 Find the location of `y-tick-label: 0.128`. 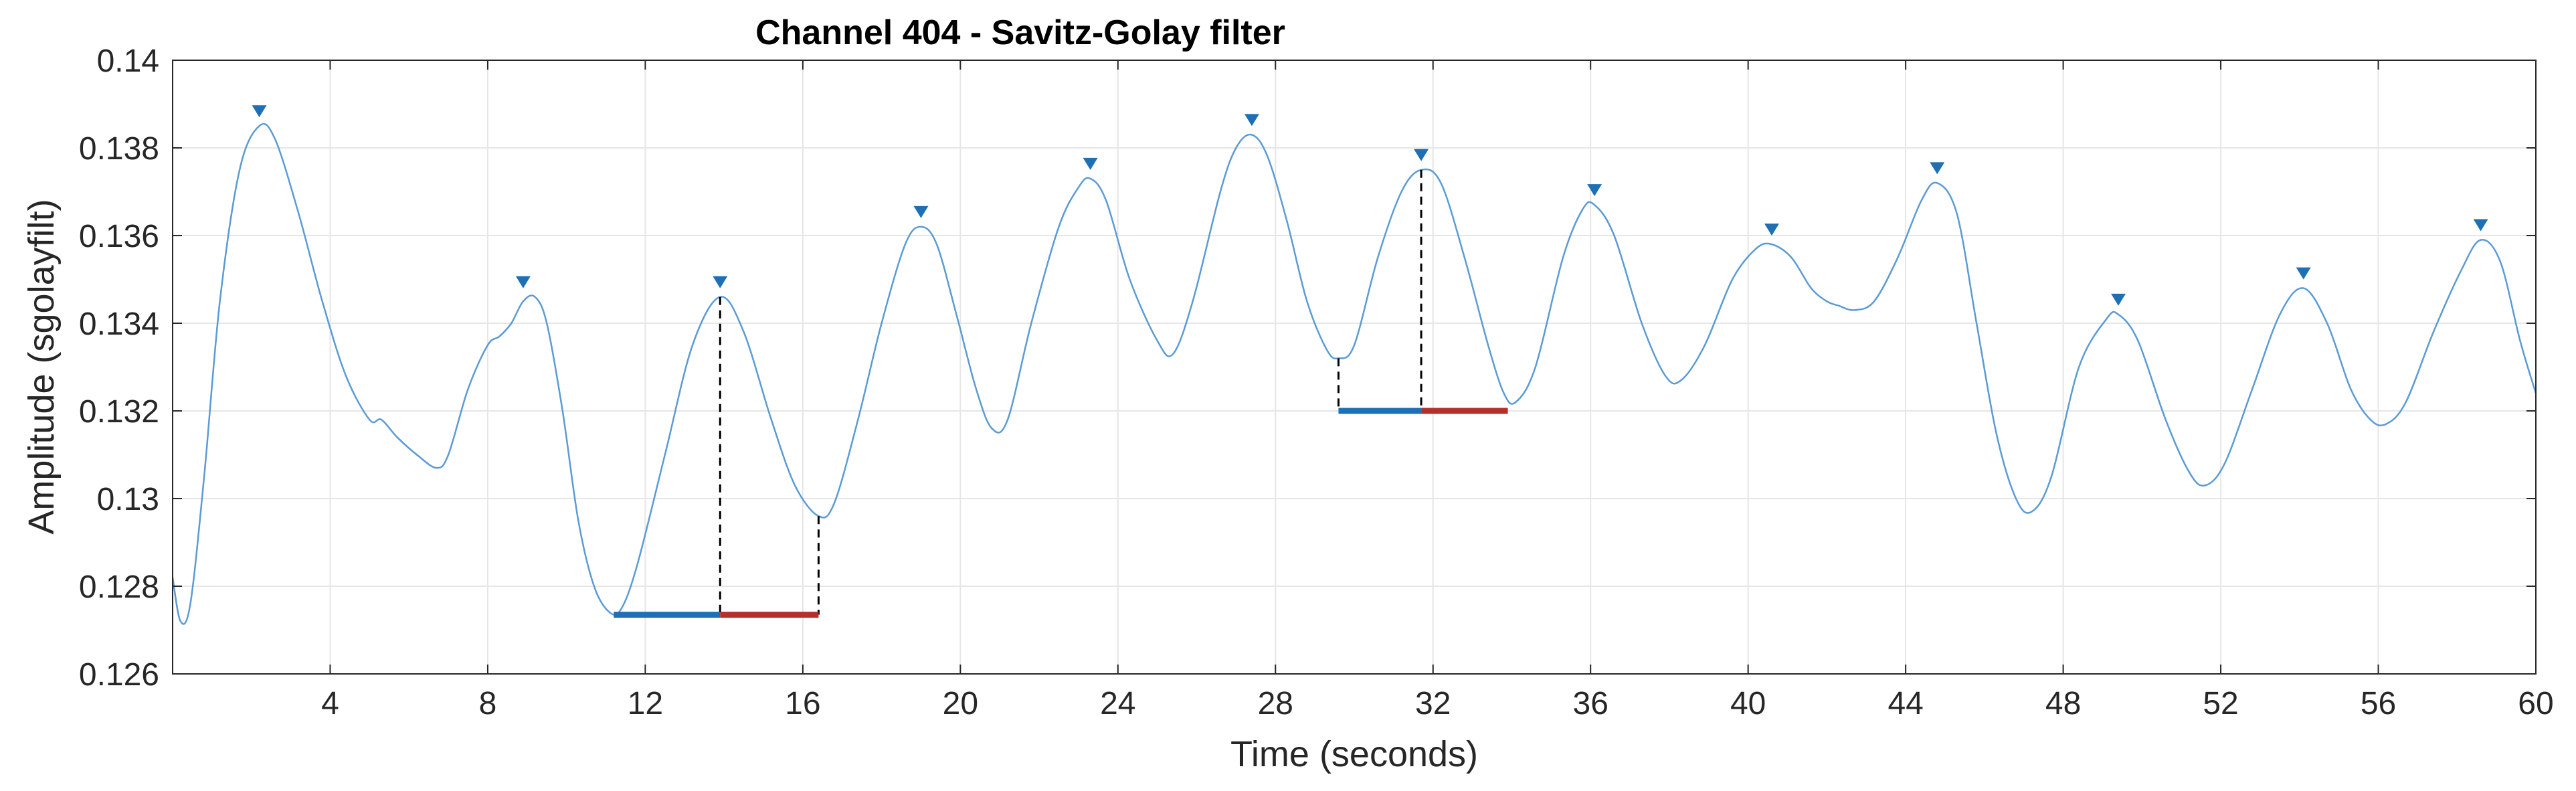

y-tick-label: 0.128 is located at coordinates (119, 587).